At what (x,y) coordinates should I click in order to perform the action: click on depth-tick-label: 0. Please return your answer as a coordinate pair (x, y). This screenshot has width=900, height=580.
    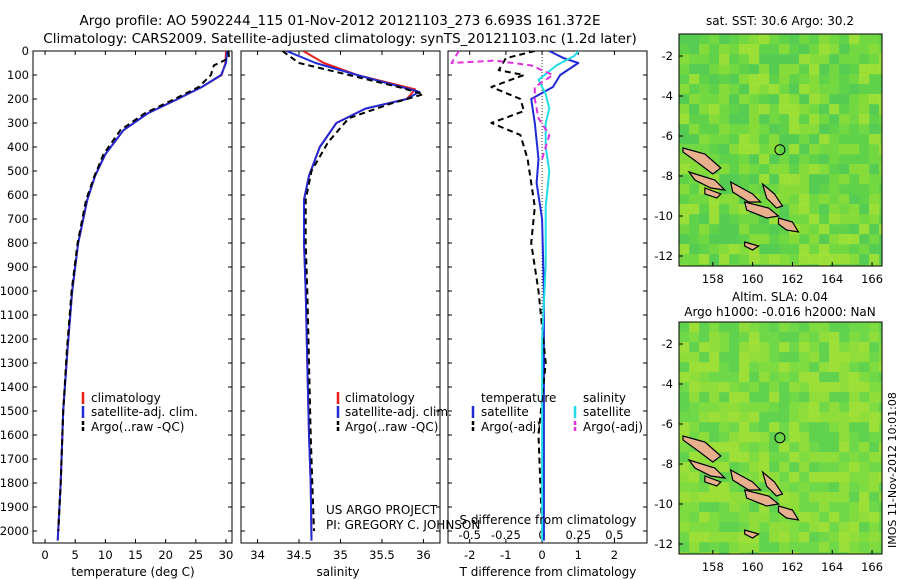
    Looking at the image, I should click on (25, 51).